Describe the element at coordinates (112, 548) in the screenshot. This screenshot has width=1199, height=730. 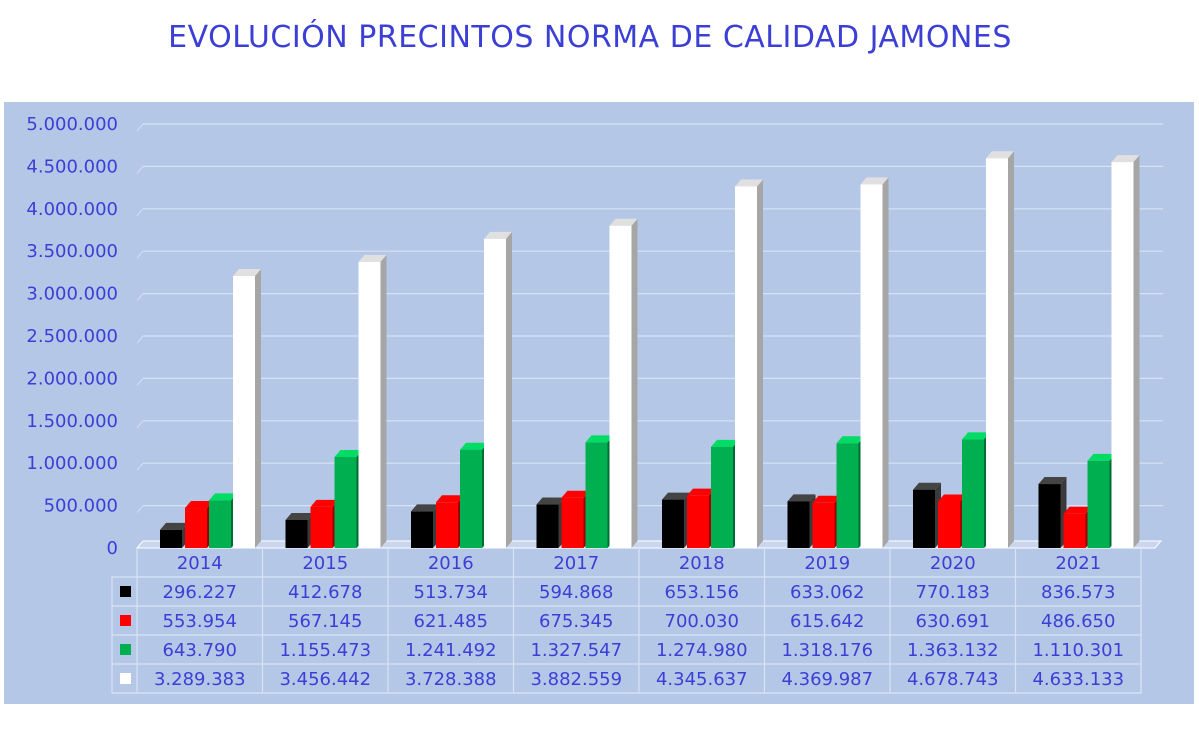
I see `y-tick-label: 0` at that location.